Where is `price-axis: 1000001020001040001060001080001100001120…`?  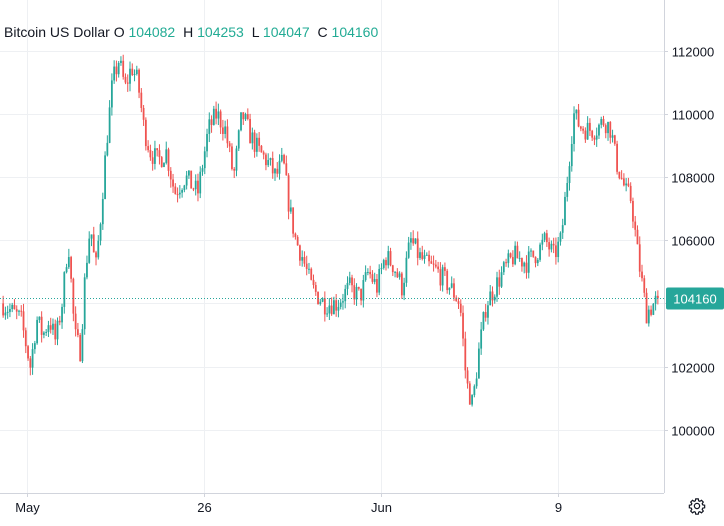 price-axis: 1000001020001040001060001080001100001120… is located at coordinates (694, 242).